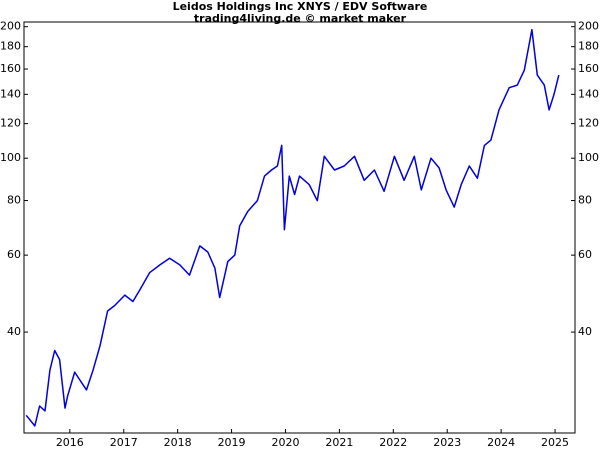 The image size is (600, 454). I want to click on x-tick-label: 2024, so click(501, 442).